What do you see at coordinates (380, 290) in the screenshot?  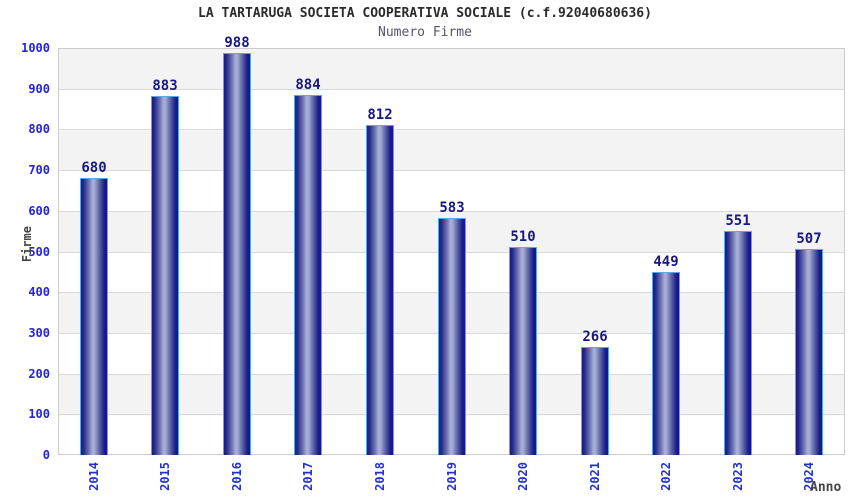 I see `bar-2018` at bounding box center [380, 290].